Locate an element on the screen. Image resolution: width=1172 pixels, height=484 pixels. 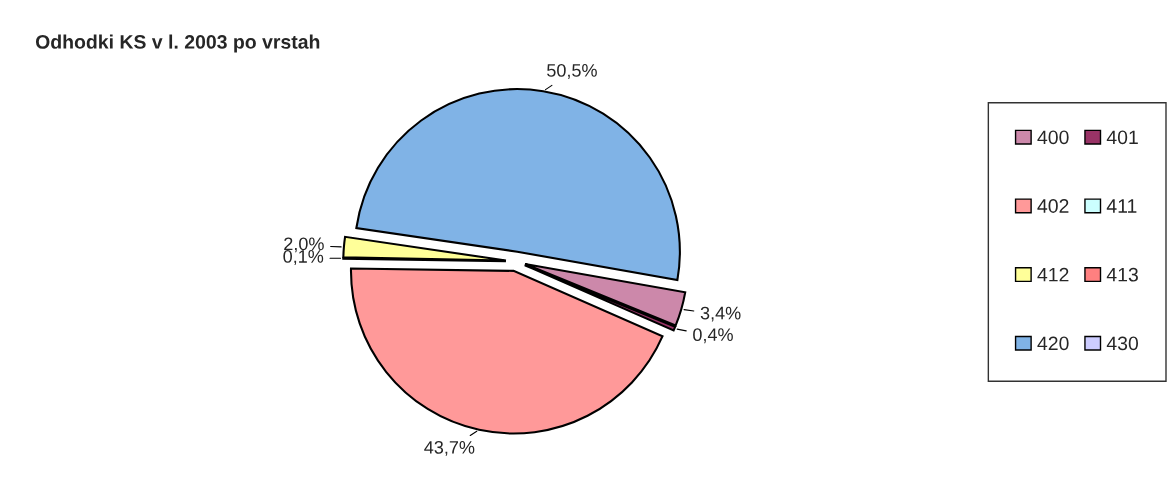
data-label: 50,5% is located at coordinates (572, 71).